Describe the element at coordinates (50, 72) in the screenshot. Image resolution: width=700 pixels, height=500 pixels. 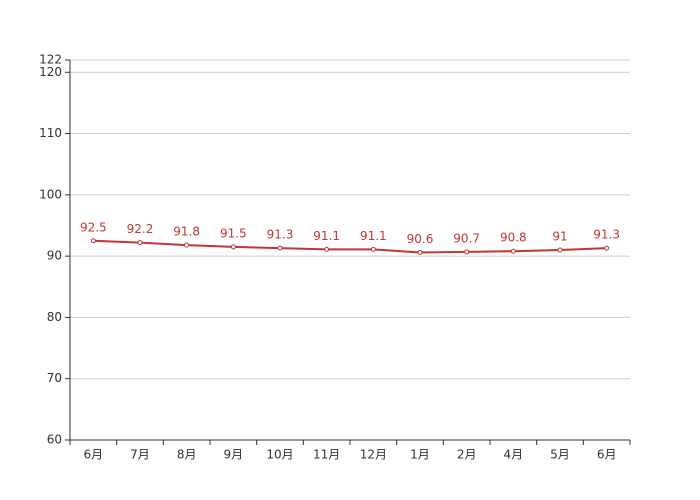
I see `y-tick-label: 120` at that location.